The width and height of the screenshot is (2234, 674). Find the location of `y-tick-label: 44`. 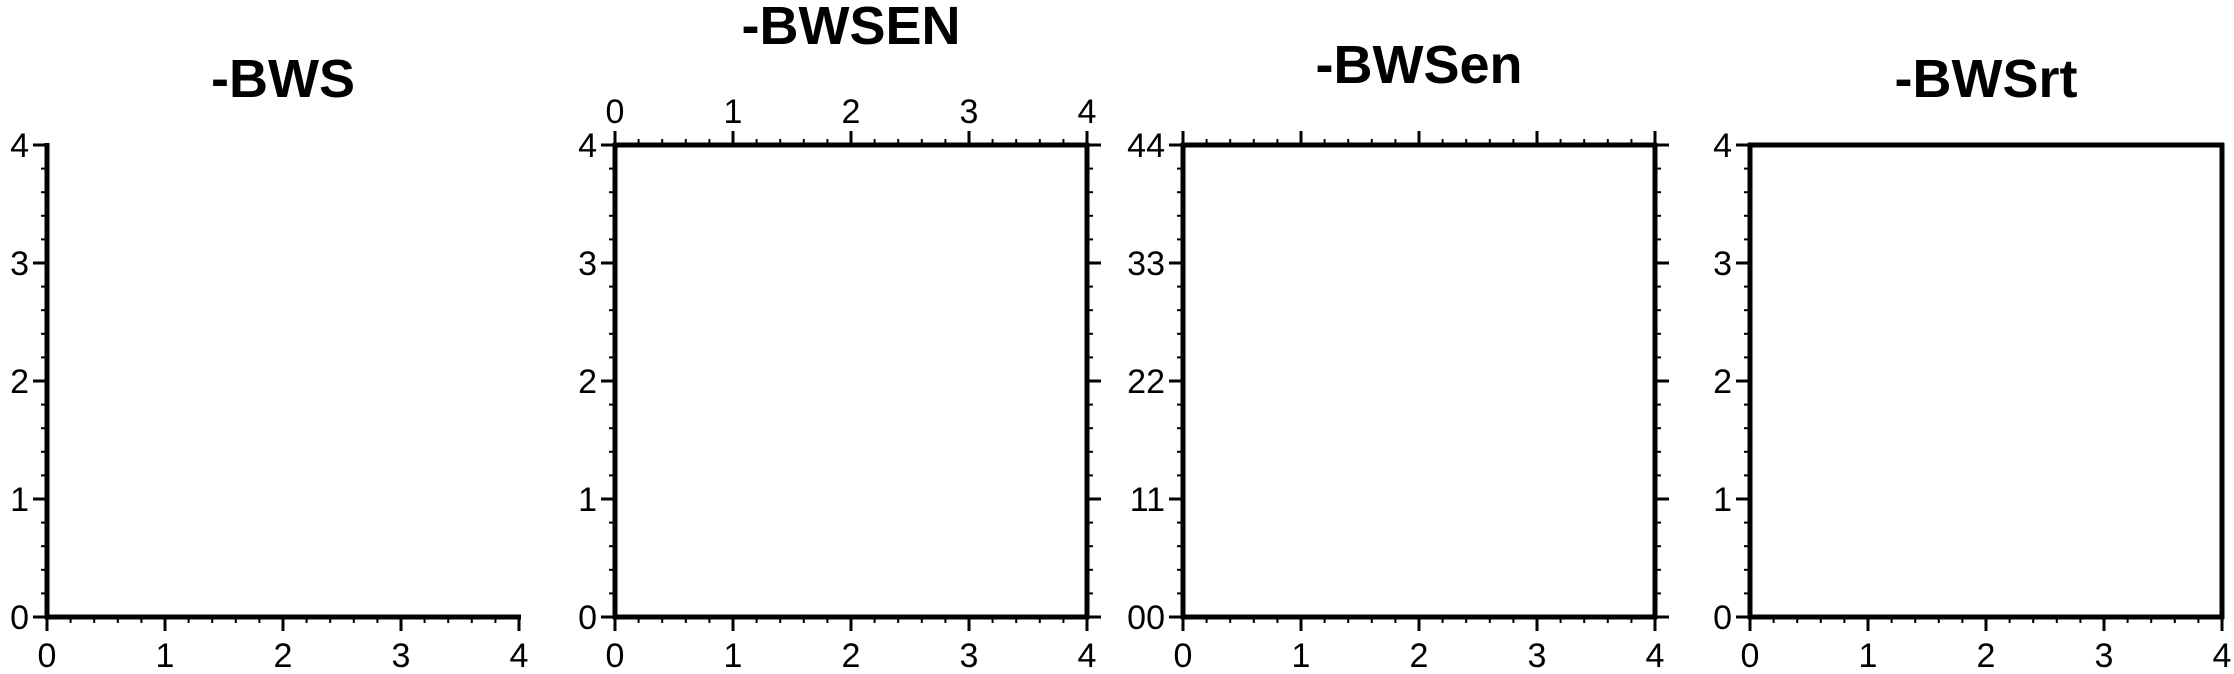

y-tick-label: 44 is located at coordinates (1146, 146).